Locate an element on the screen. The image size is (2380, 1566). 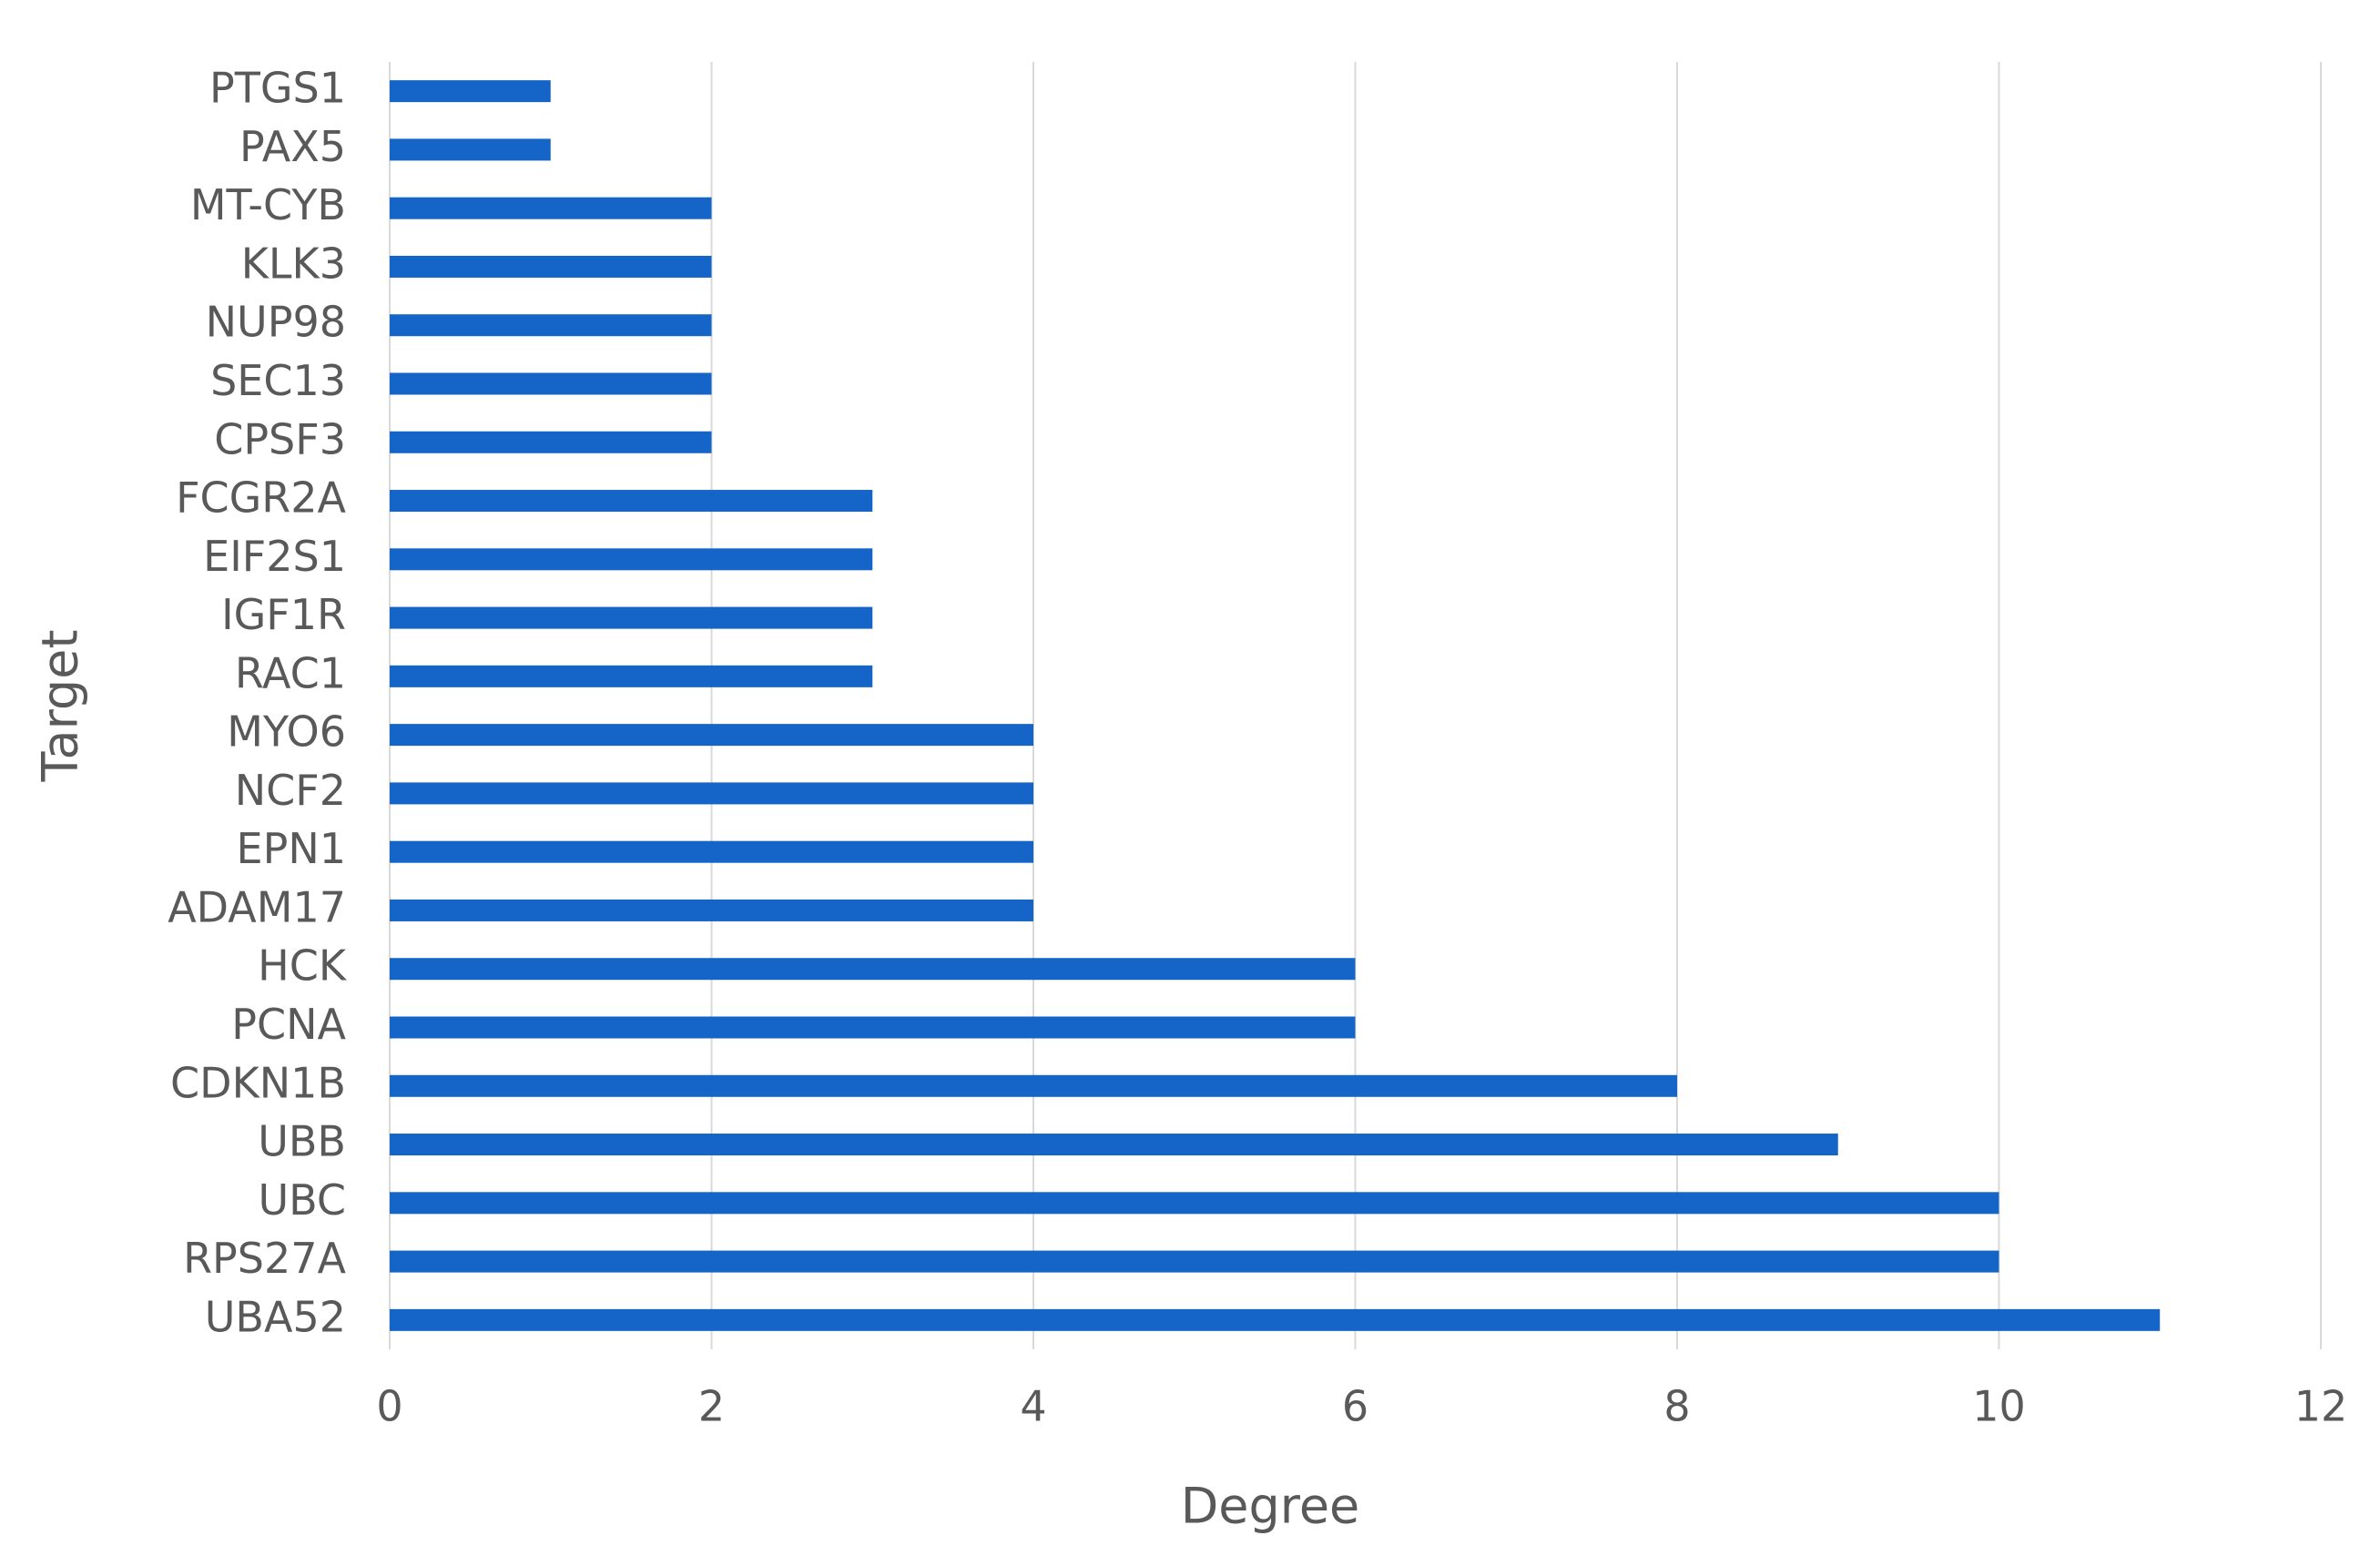
y-tick-label: ADAM17 is located at coordinates (257, 907).